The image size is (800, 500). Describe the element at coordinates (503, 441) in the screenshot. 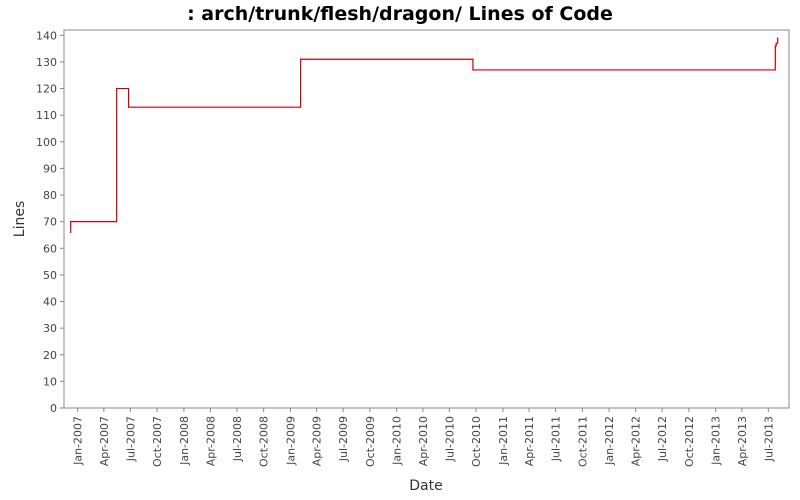

I see `x-tick-label: Jan-2011` at that location.